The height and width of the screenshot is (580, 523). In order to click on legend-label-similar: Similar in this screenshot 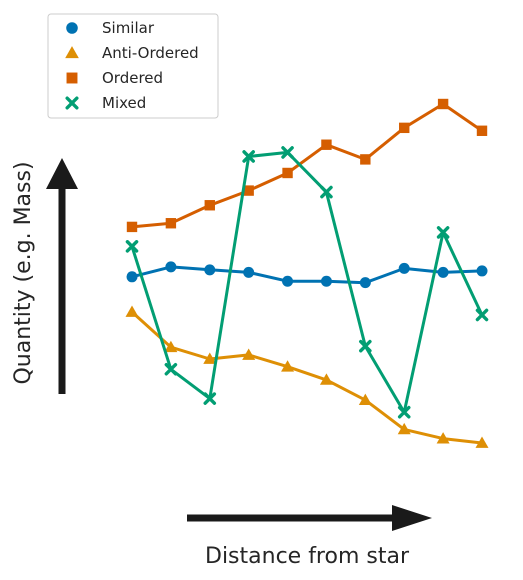, I will do `click(128, 28)`.